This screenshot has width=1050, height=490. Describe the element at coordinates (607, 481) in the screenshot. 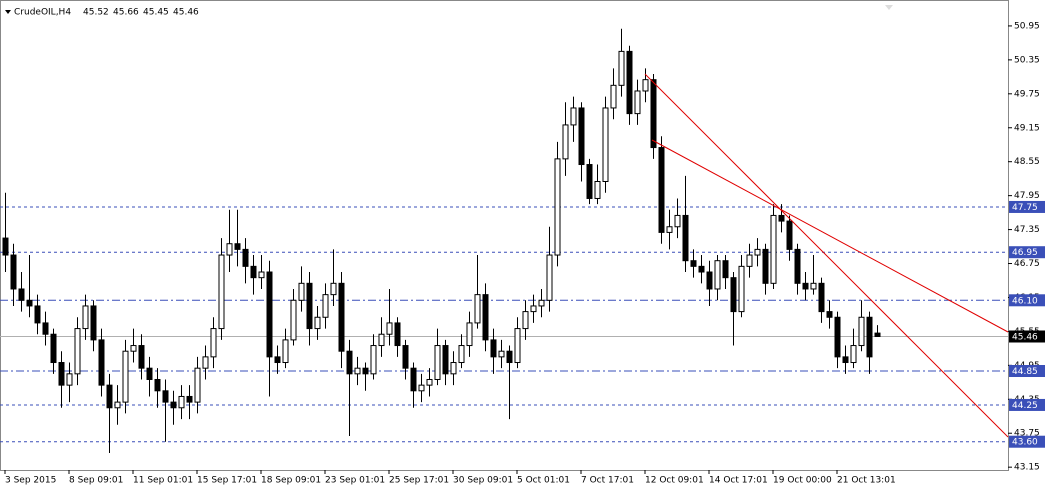

I see `x-tick-label: 7 Oct 17:01` at that location.